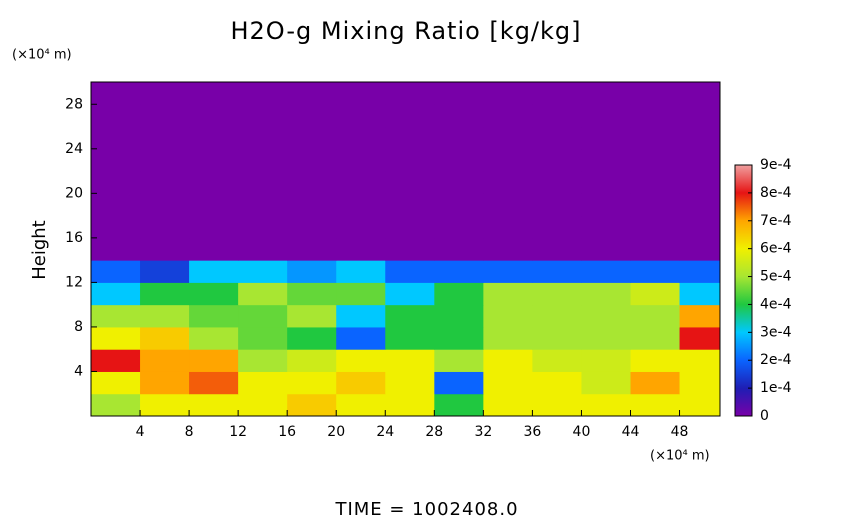 The height and width of the screenshot is (519, 854). What do you see at coordinates (582, 432) in the screenshot?
I see `x-tick-label: 40` at bounding box center [582, 432].